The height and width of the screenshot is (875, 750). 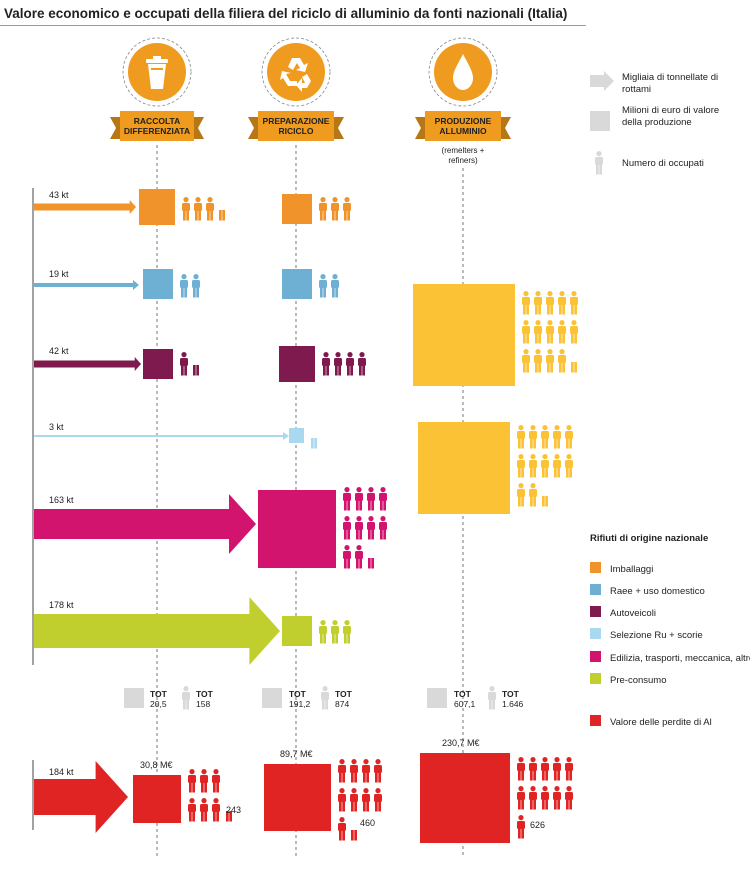 What do you see at coordinates (86, 285) in the screenshot?
I see `flow-arrow-raee` at bounding box center [86, 285].